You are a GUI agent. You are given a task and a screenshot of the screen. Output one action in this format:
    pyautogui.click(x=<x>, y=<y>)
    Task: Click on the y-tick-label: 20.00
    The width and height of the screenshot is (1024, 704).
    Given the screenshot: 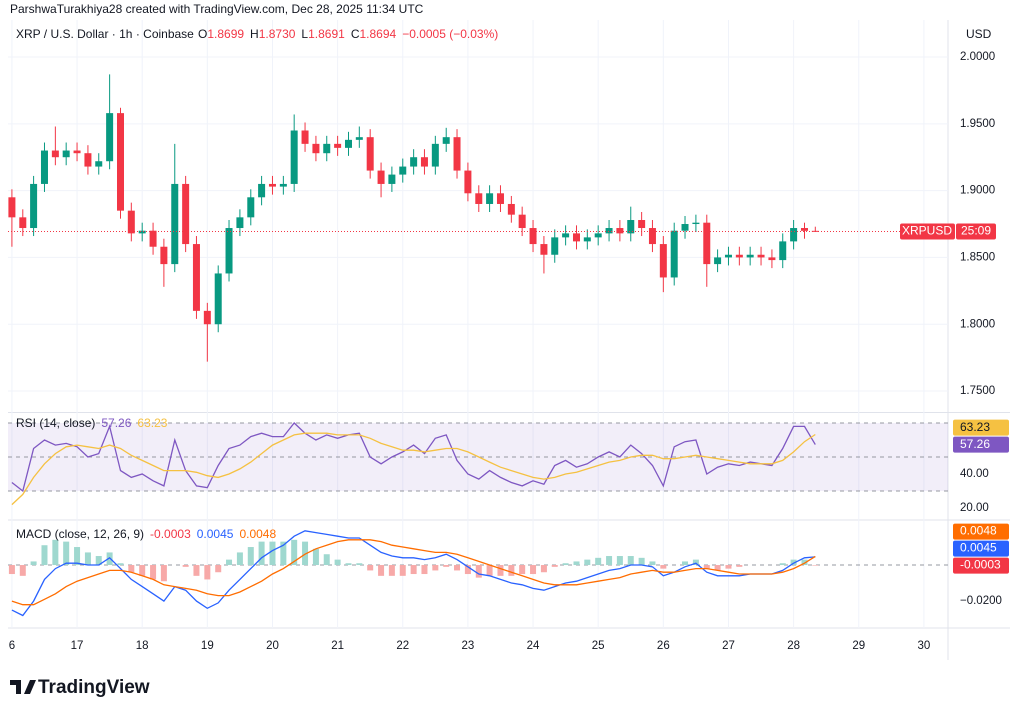 What is the action you would take?
    pyautogui.click(x=974, y=508)
    